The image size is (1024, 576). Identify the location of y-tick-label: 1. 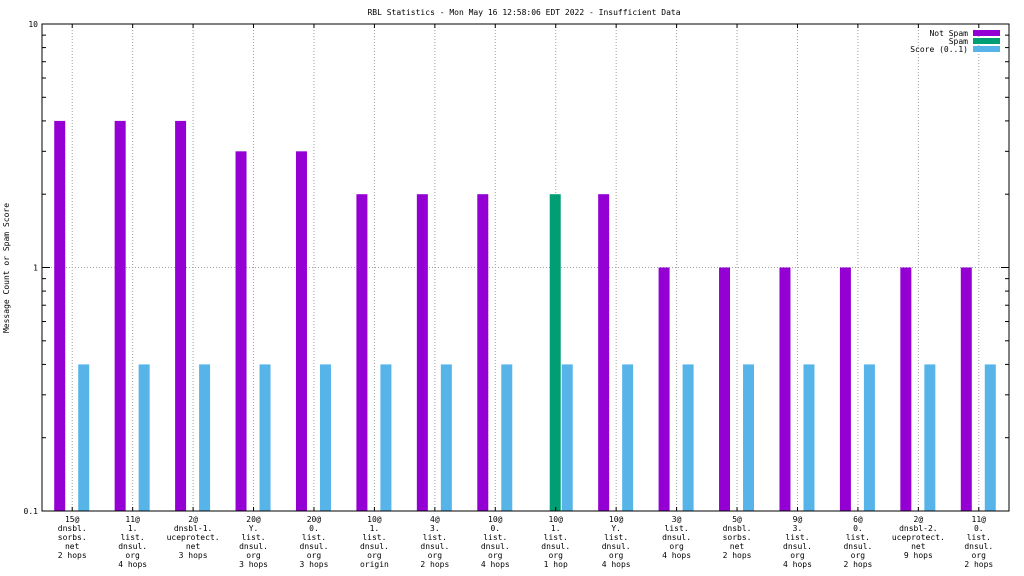
(35, 268).